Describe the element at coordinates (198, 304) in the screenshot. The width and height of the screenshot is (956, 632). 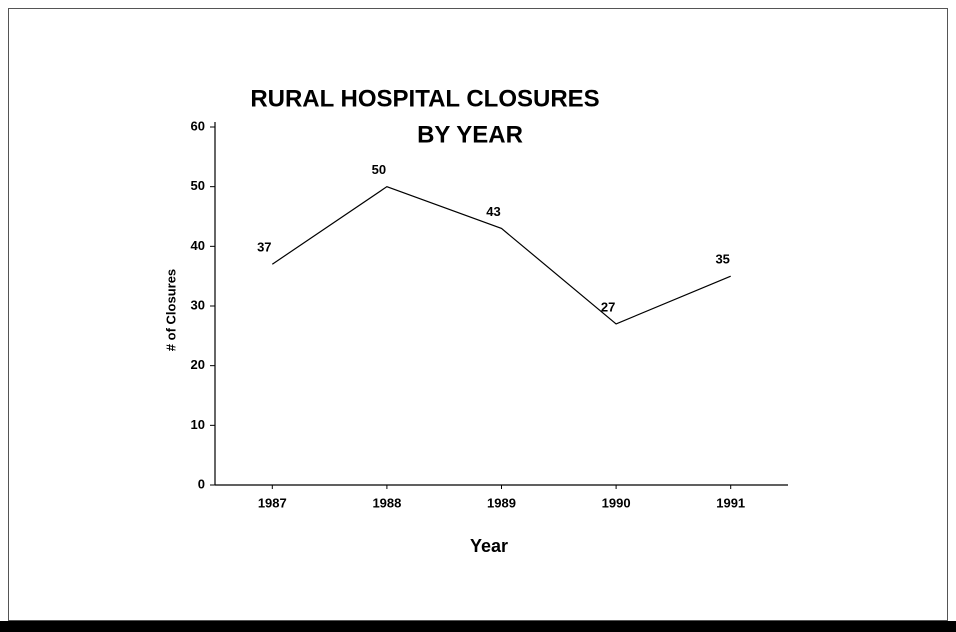
I see `y-tick-label: 30` at that location.